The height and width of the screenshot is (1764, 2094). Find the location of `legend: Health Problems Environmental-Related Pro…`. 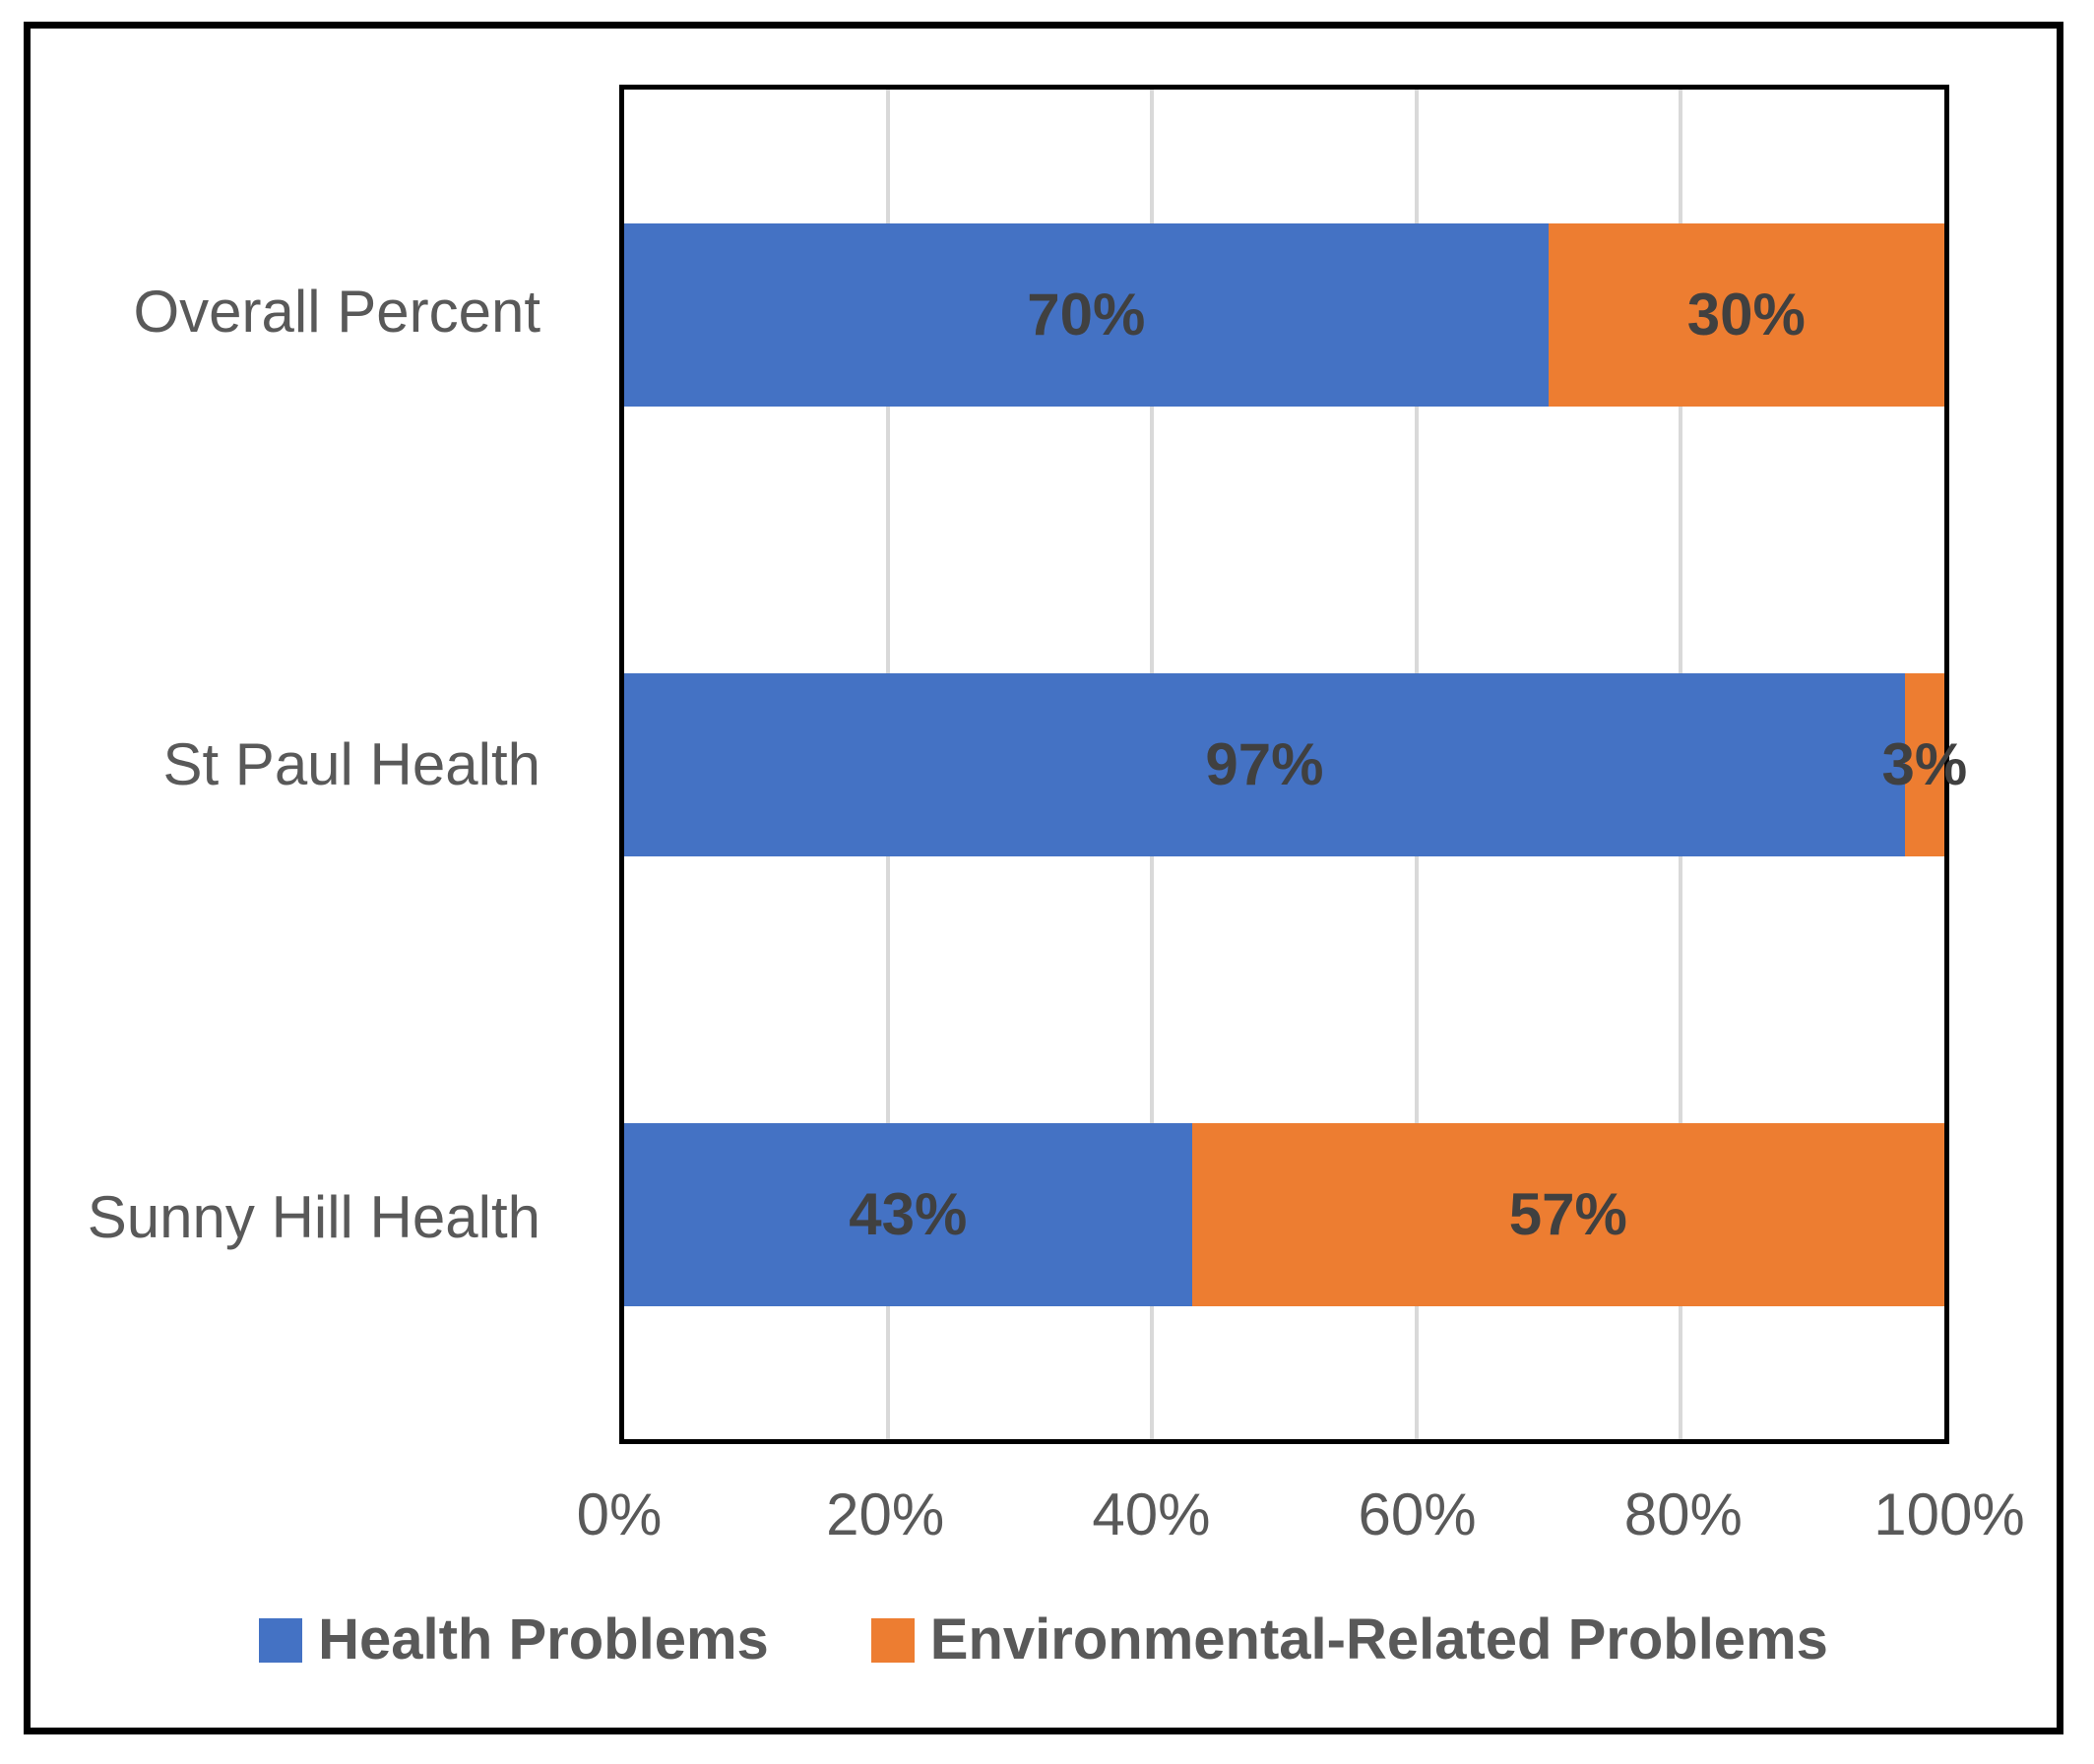

legend: Health Problems Environmental-Related Pro… is located at coordinates (1044, 1640).